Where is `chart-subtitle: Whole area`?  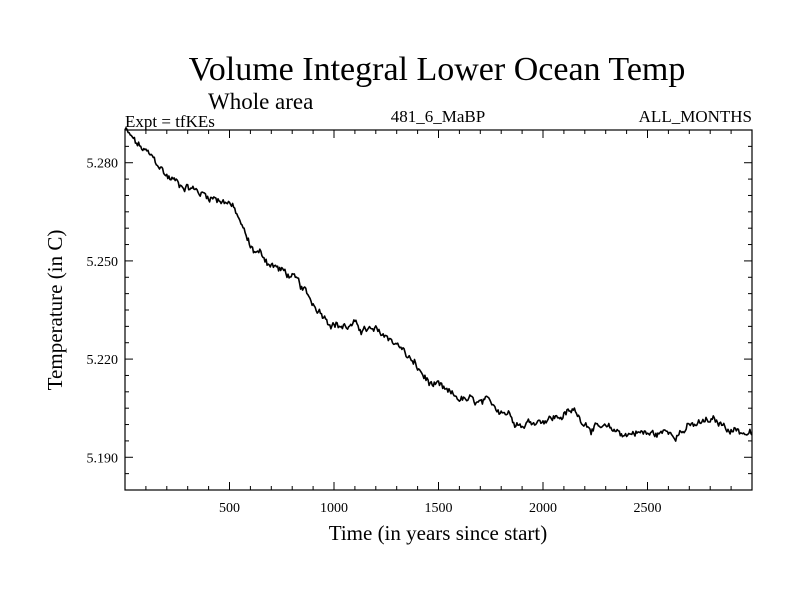 chart-subtitle: Whole area is located at coordinates (260, 101).